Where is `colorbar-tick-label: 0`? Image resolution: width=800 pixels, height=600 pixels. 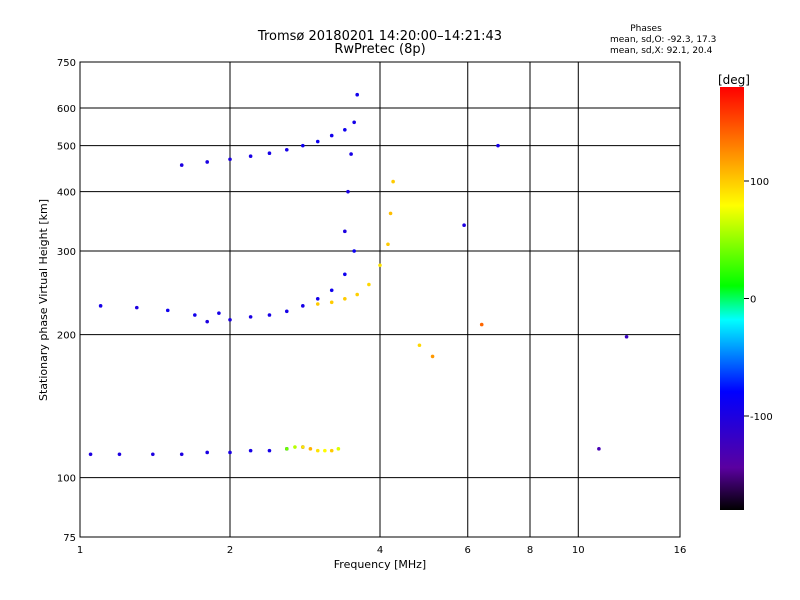
colorbar-tick-label: 0 is located at coordinates (753, 300).